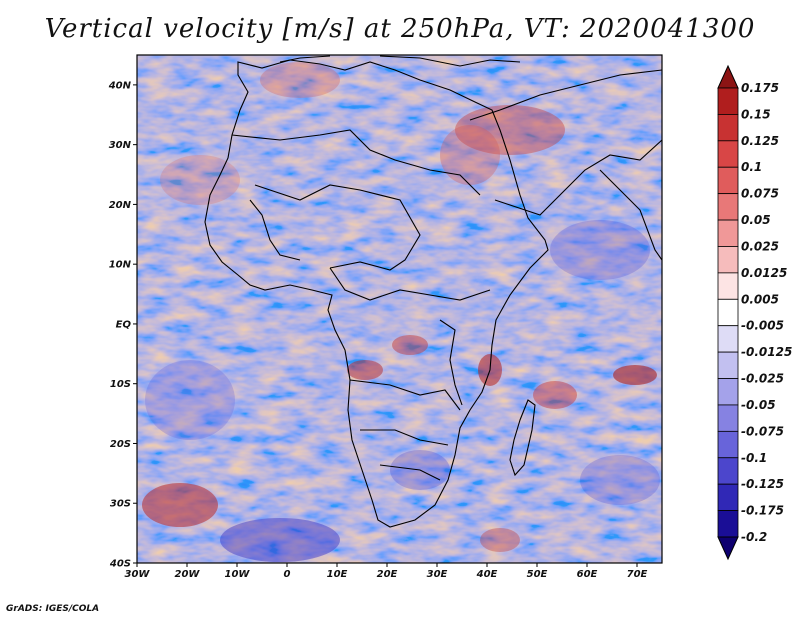 The image size is (800, 618). I want to click on lon-tick-label: 60E, so click(587, 574).